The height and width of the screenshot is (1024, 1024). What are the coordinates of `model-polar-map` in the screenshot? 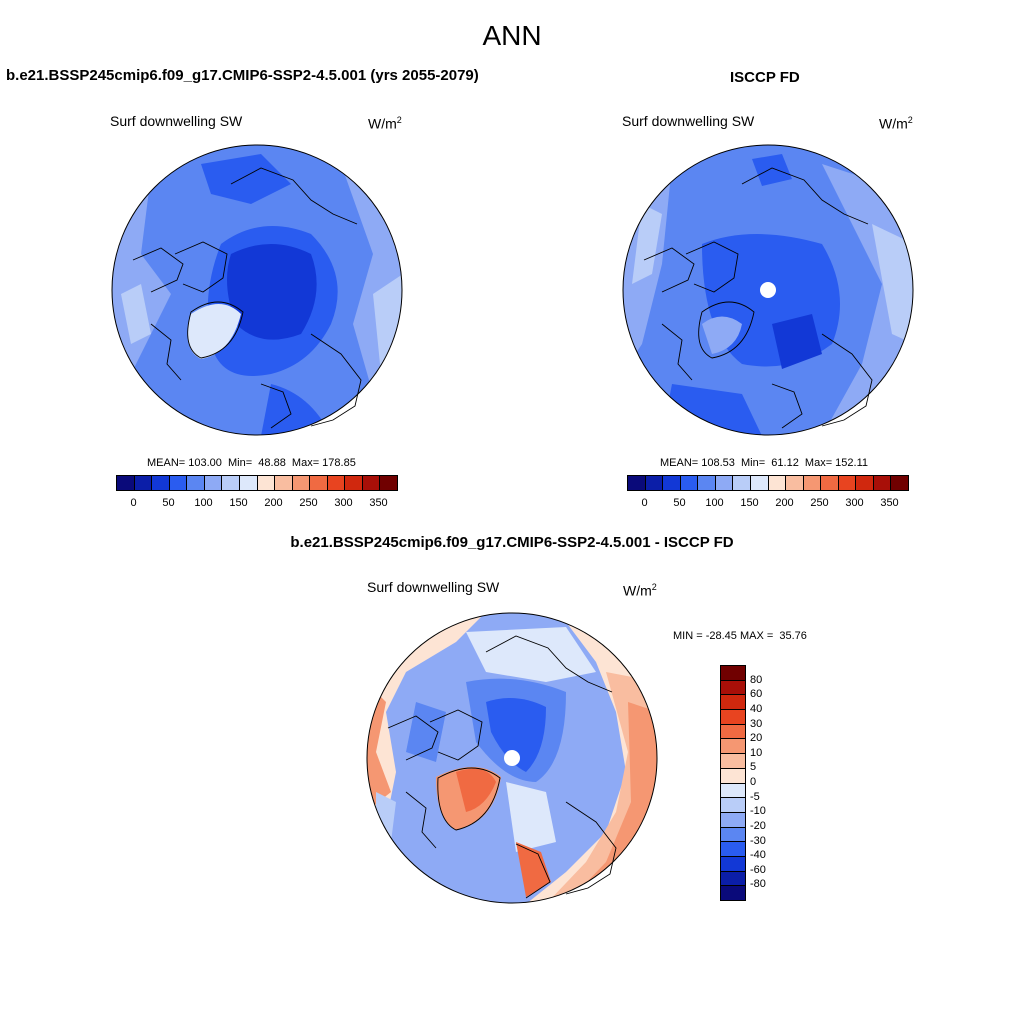 It's located at (257, 290).